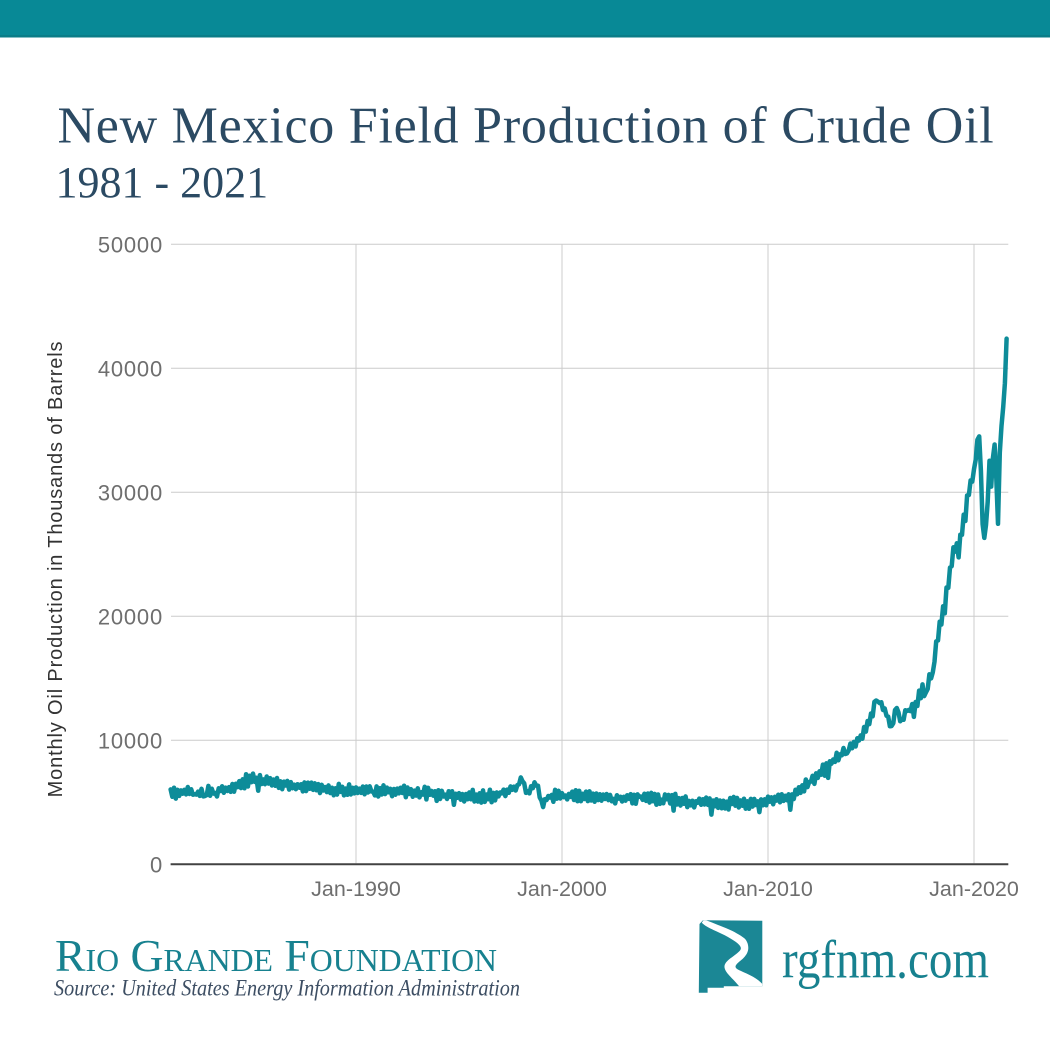 This screenshot has height=1050, width=1050. I want to click on svg-text:New Mexico Field Production of: New Mexico Field Production of Crude Oil, so click(526, 125).